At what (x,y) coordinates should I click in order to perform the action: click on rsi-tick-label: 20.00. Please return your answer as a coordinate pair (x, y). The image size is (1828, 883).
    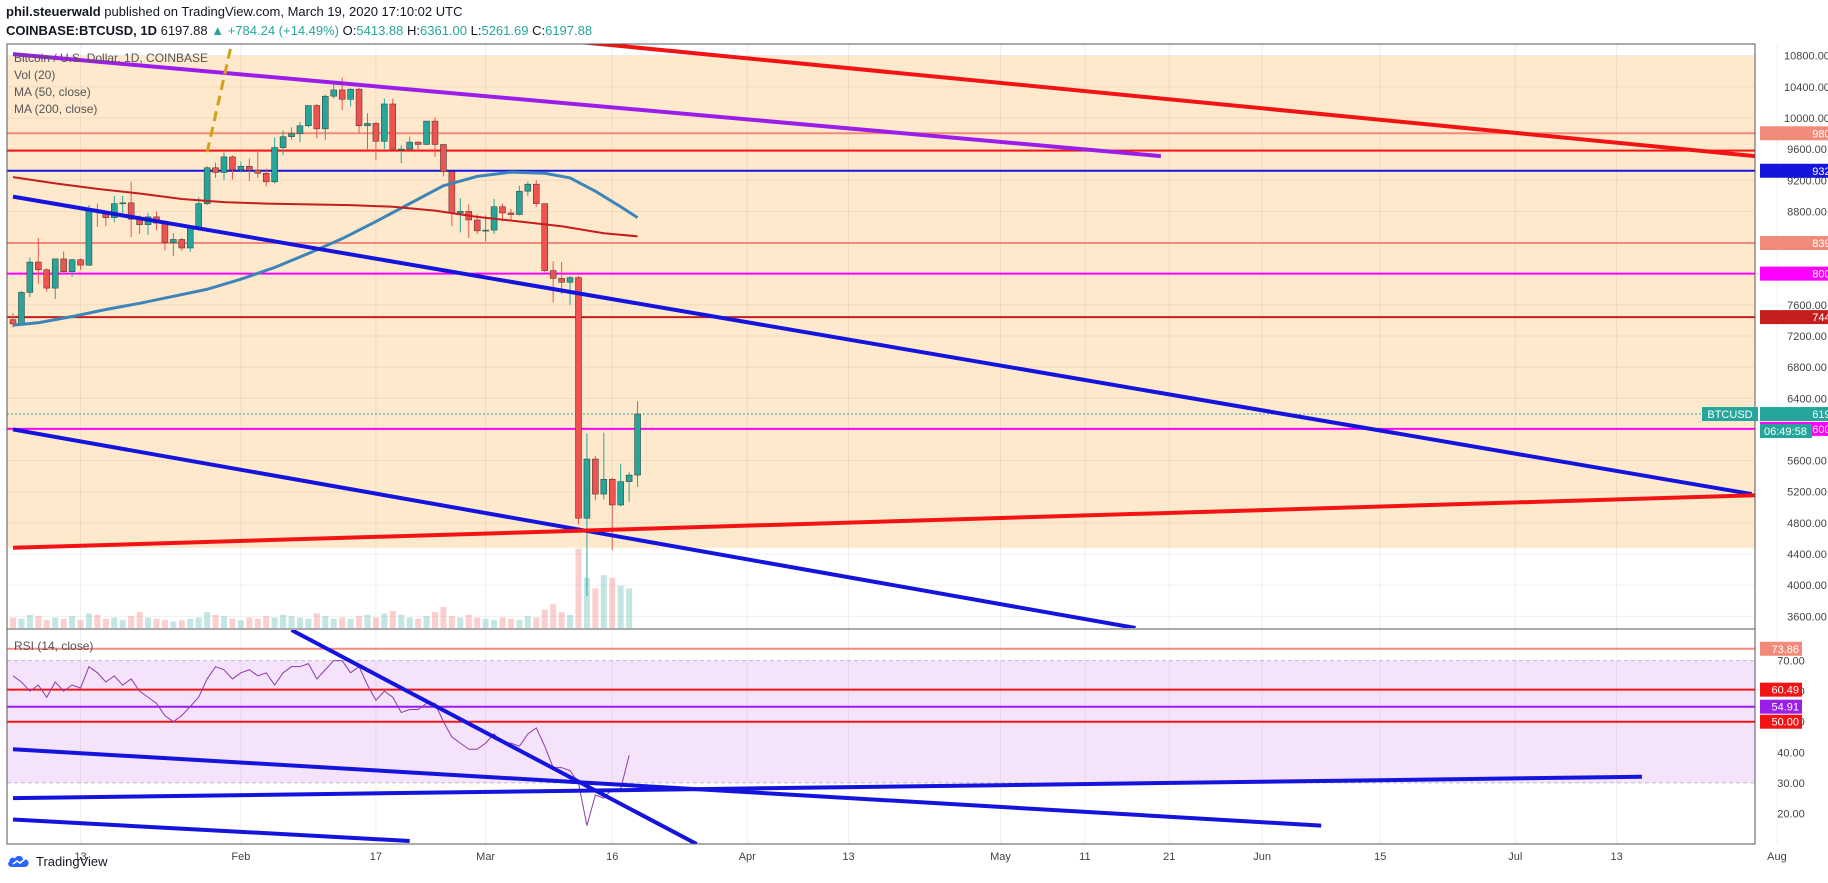
    Looking at the image, I should click on (1791, 814).